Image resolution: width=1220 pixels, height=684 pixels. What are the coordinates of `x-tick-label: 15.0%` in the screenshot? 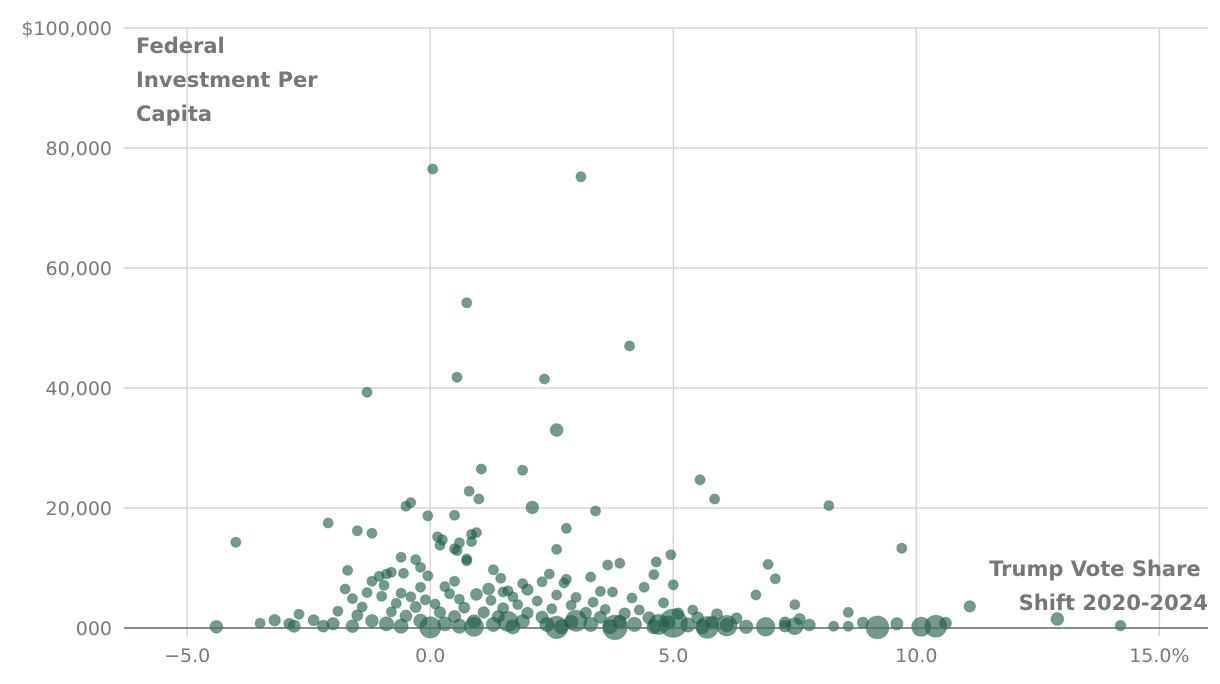 It's located at (1159, 656).